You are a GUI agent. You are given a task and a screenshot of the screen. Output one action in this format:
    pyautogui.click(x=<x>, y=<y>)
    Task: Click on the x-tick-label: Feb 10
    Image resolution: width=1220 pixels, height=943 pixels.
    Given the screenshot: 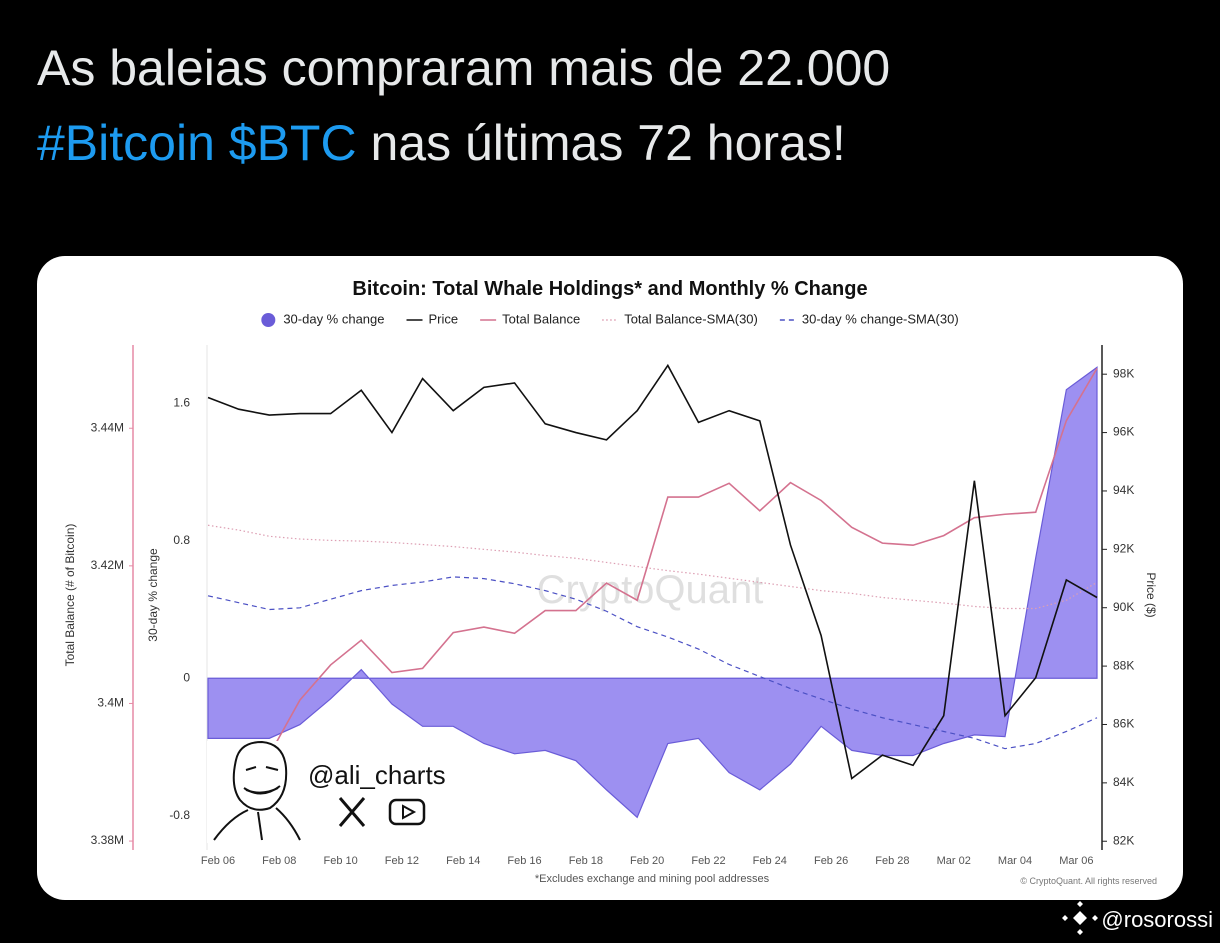 What is the action you would take?
    pyautogui.click(x=340, y=861)
    